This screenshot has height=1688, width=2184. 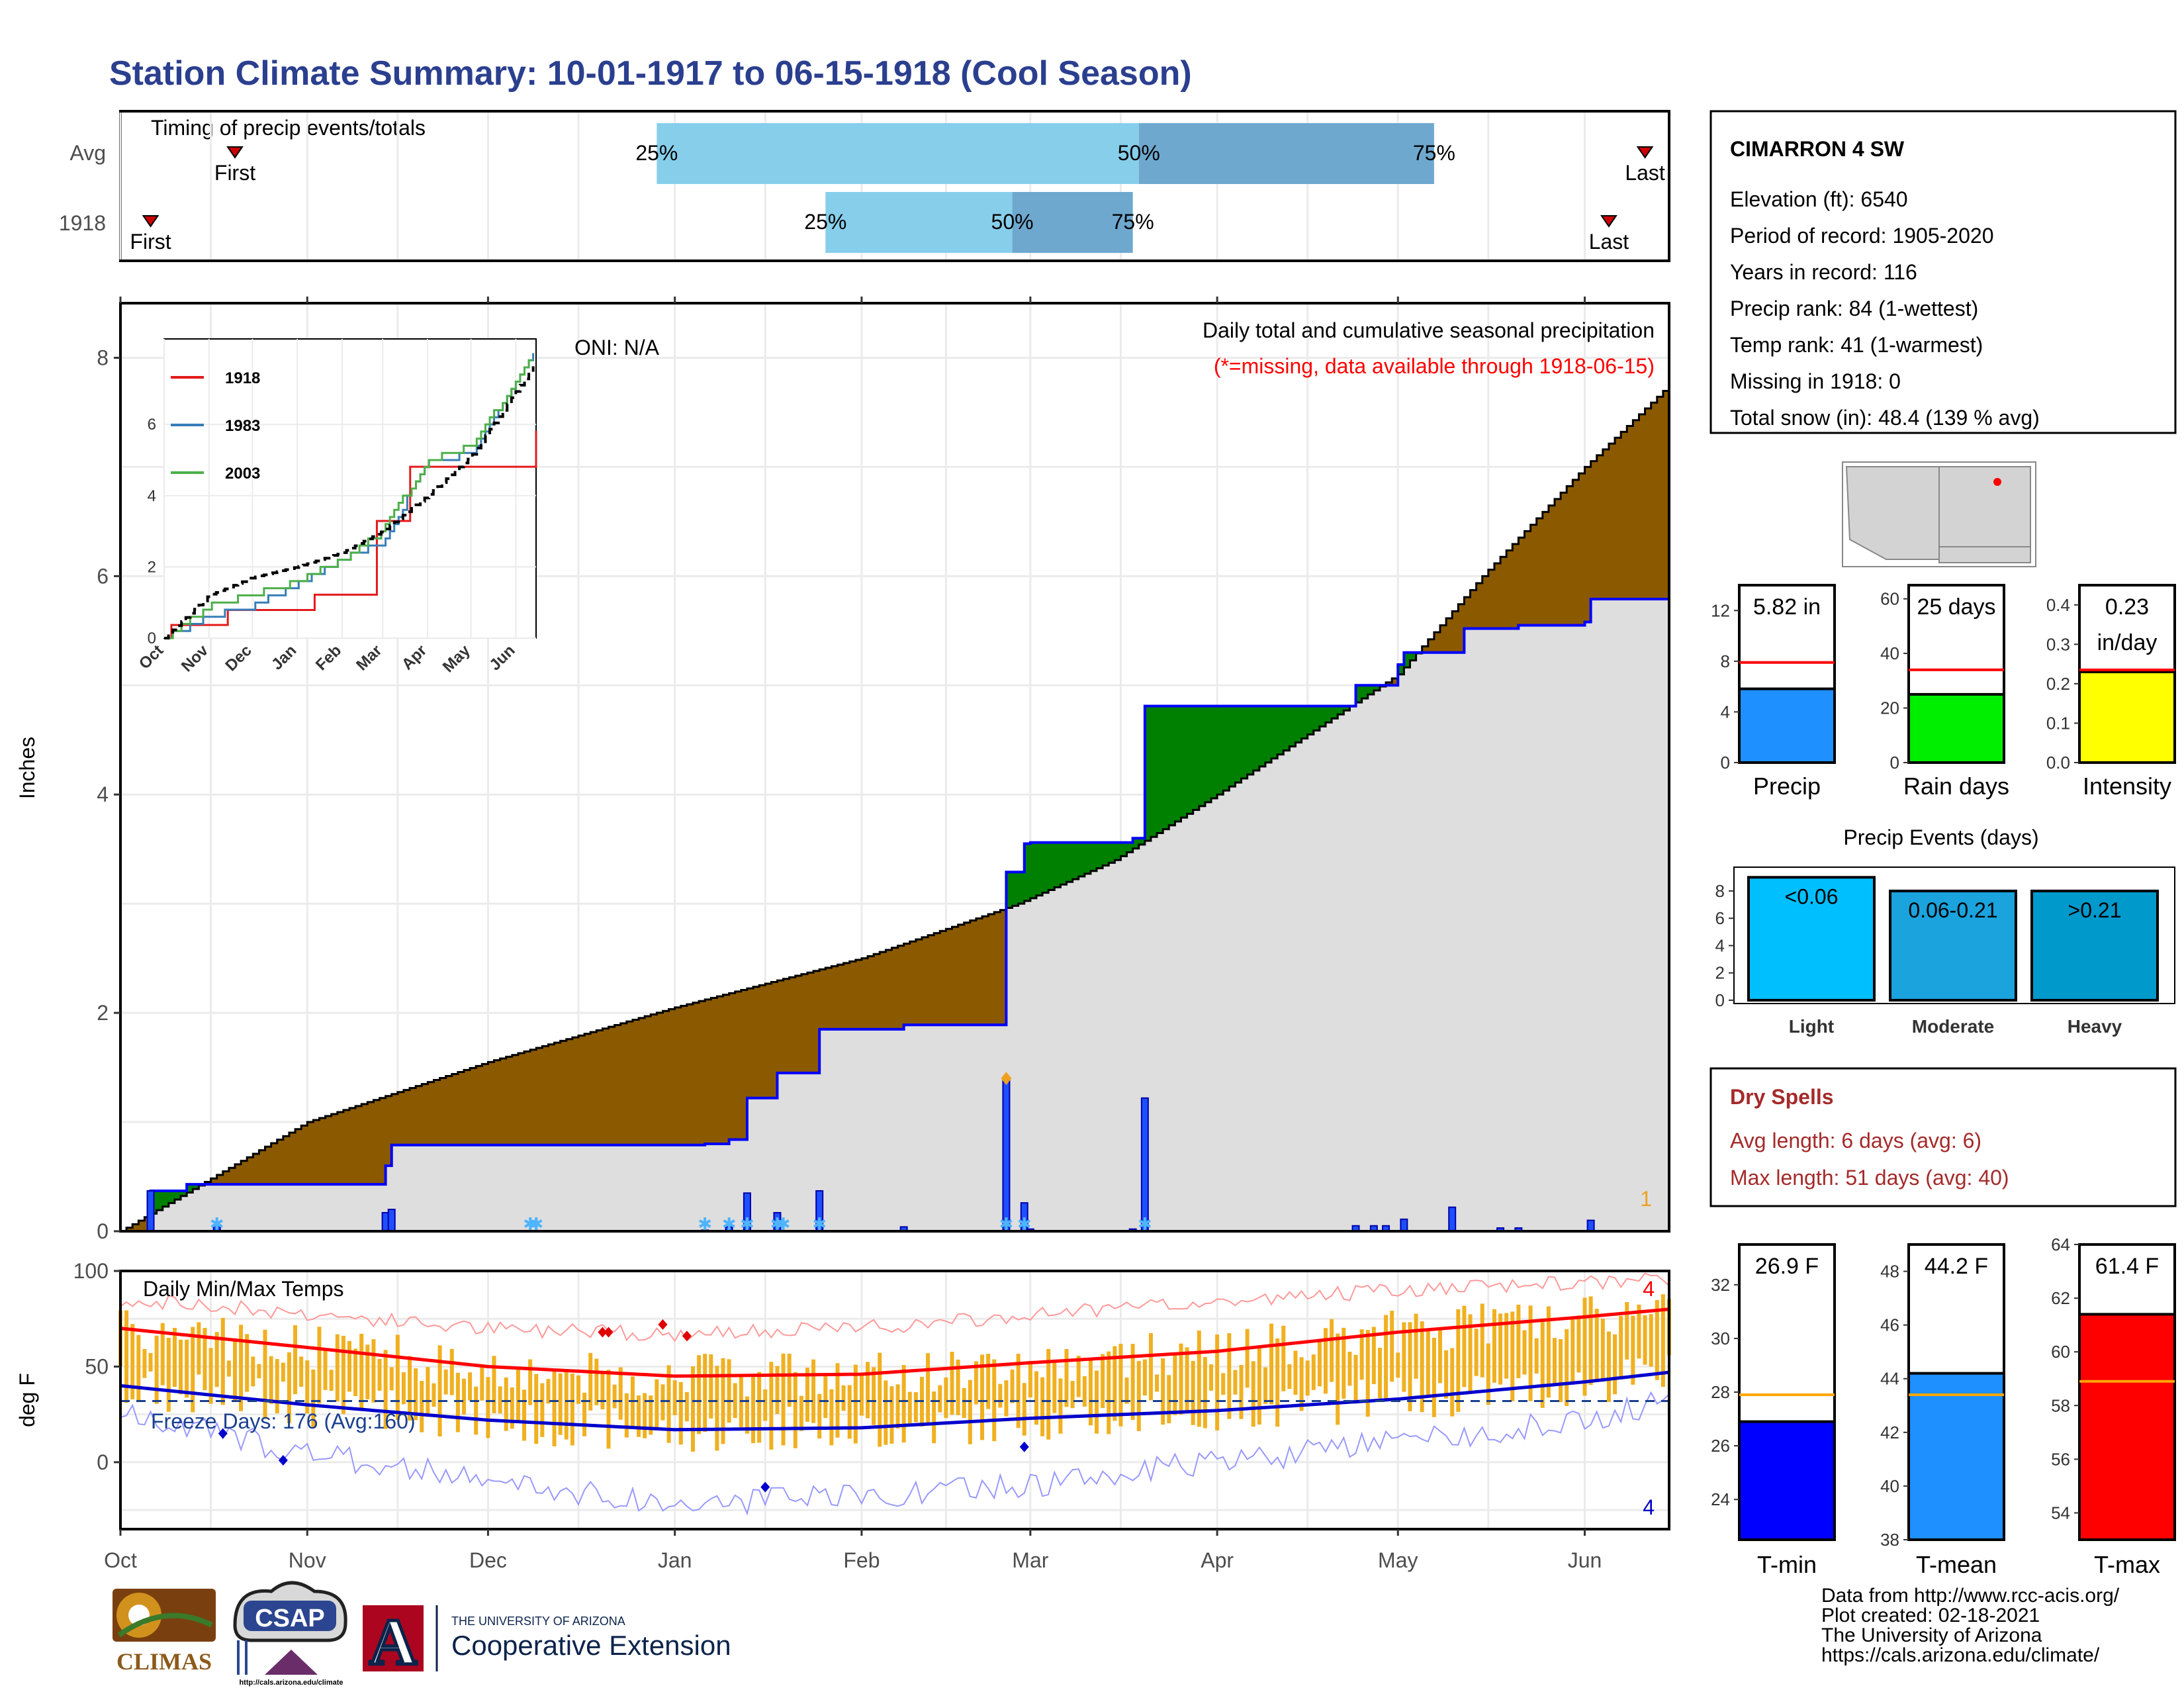 What do you see at coordinates (1889, 1325) in the screenshot?
I see `summary-ytick-label: 46` at bounding box center [1889, 1325].